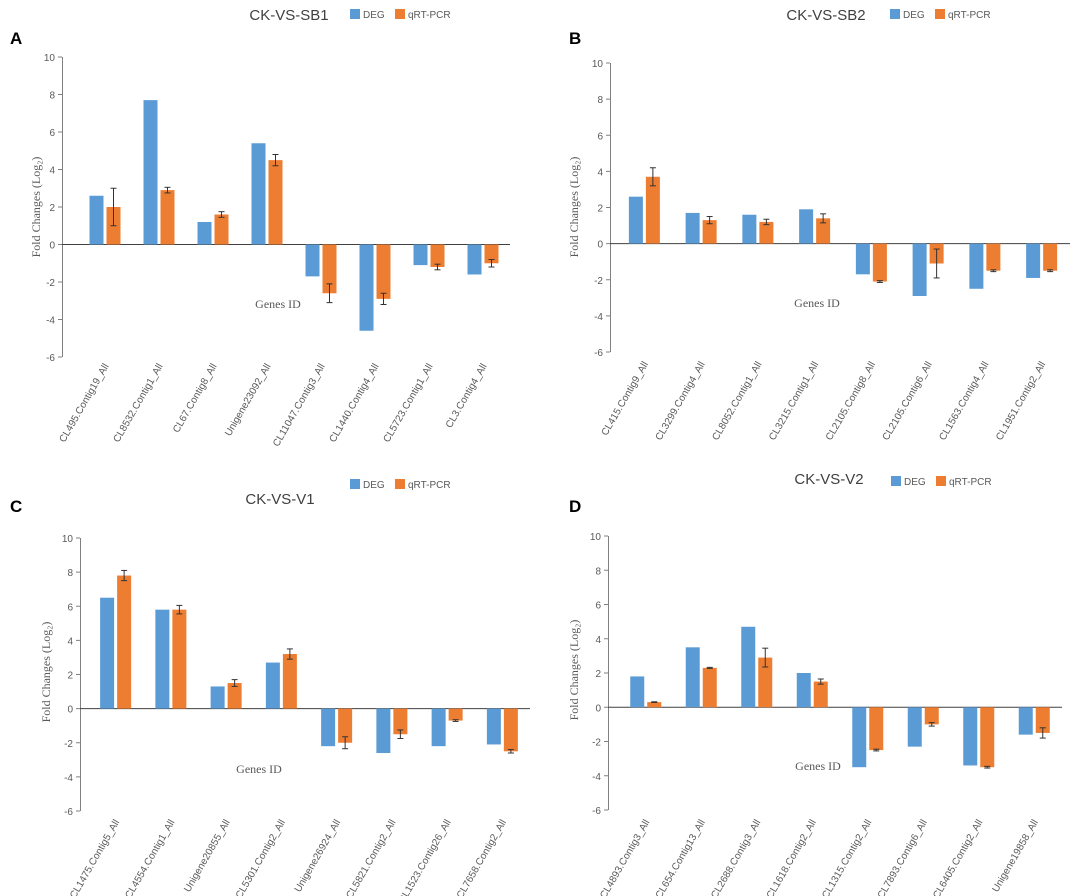 This screenshot has height=896, width=1084. Describe the element at coordinates (736, 857) in the screenshot. I see `x-tick-label: CL2688.Contig3_All` at that location.